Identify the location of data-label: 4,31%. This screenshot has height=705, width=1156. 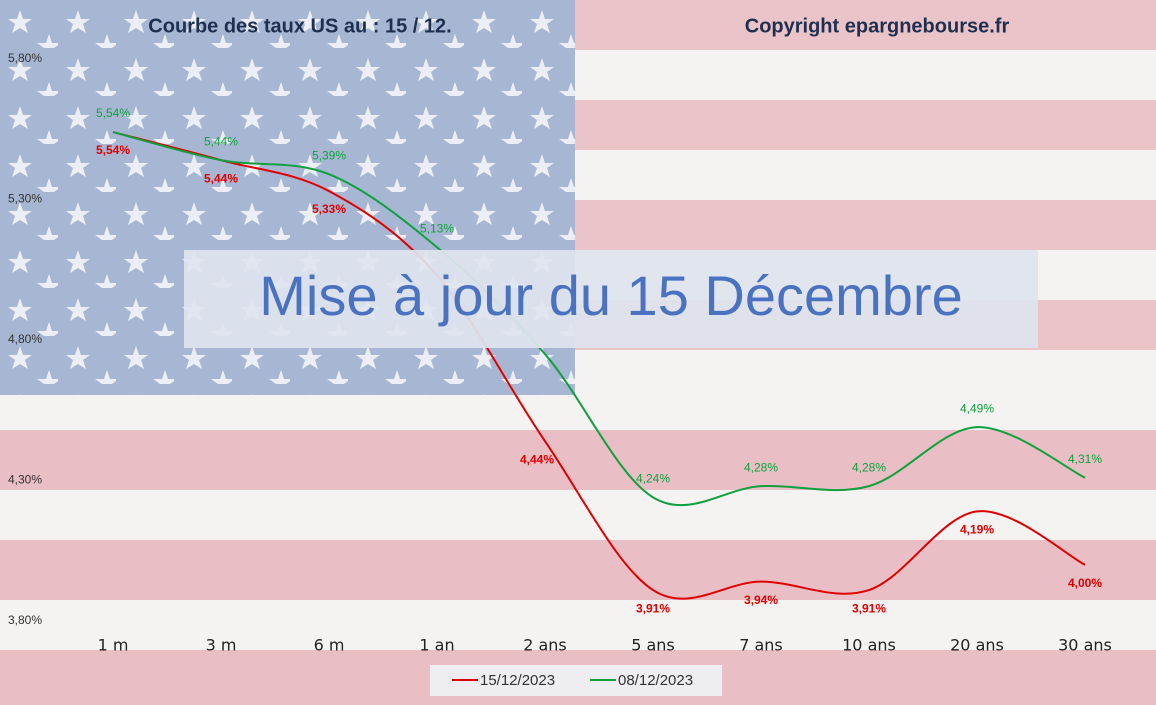
(1085, 459).